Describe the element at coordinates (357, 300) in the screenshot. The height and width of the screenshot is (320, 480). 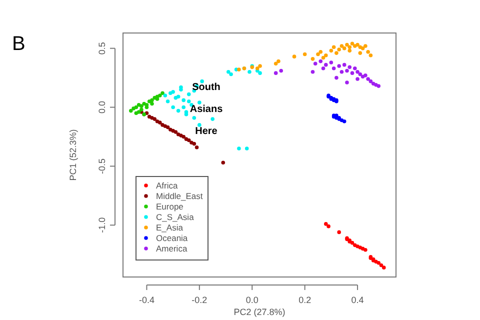
I see `x-tick-label: 0.4` at that location.